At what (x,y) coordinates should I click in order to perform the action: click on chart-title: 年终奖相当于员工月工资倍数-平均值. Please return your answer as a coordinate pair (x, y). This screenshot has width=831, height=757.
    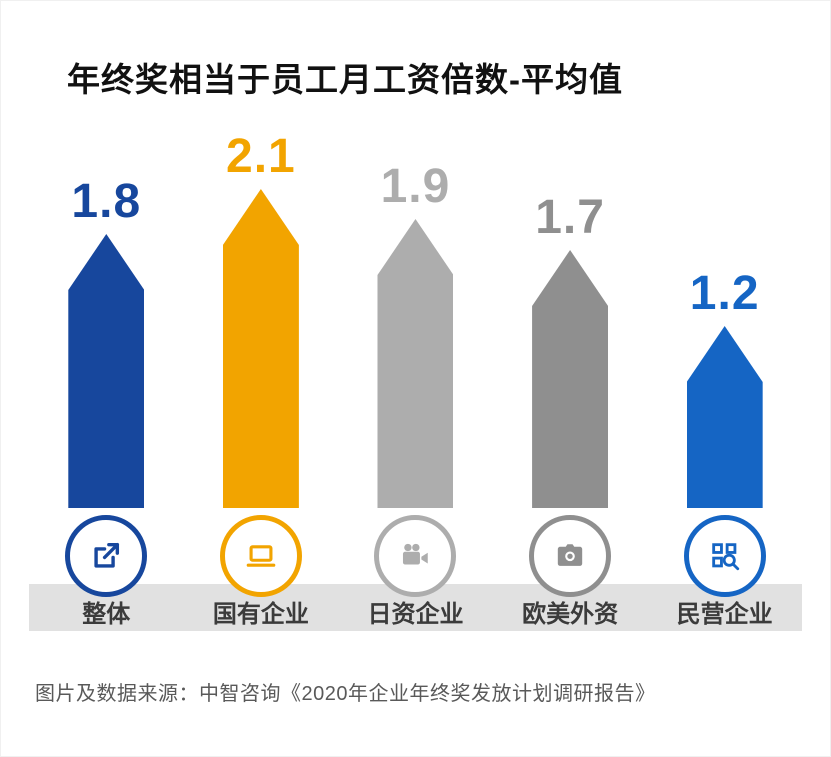
    Looking at the image, I should click on (345, 79).